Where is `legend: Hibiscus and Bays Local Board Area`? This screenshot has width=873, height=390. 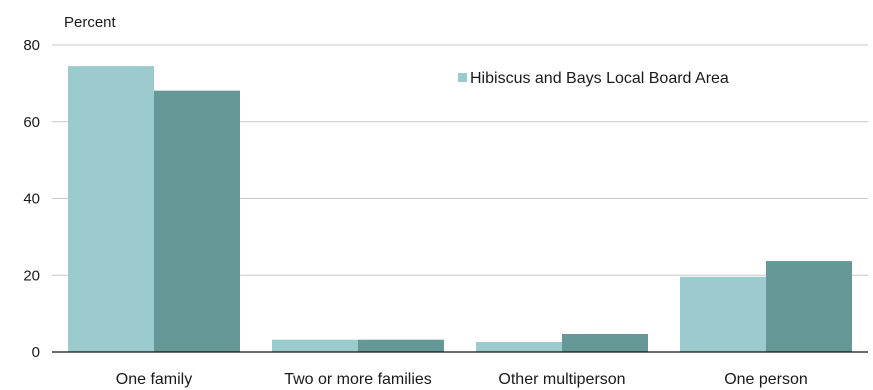 legend: Hibiscus and Bays Local Board Area is located at coordinates (593, 78).